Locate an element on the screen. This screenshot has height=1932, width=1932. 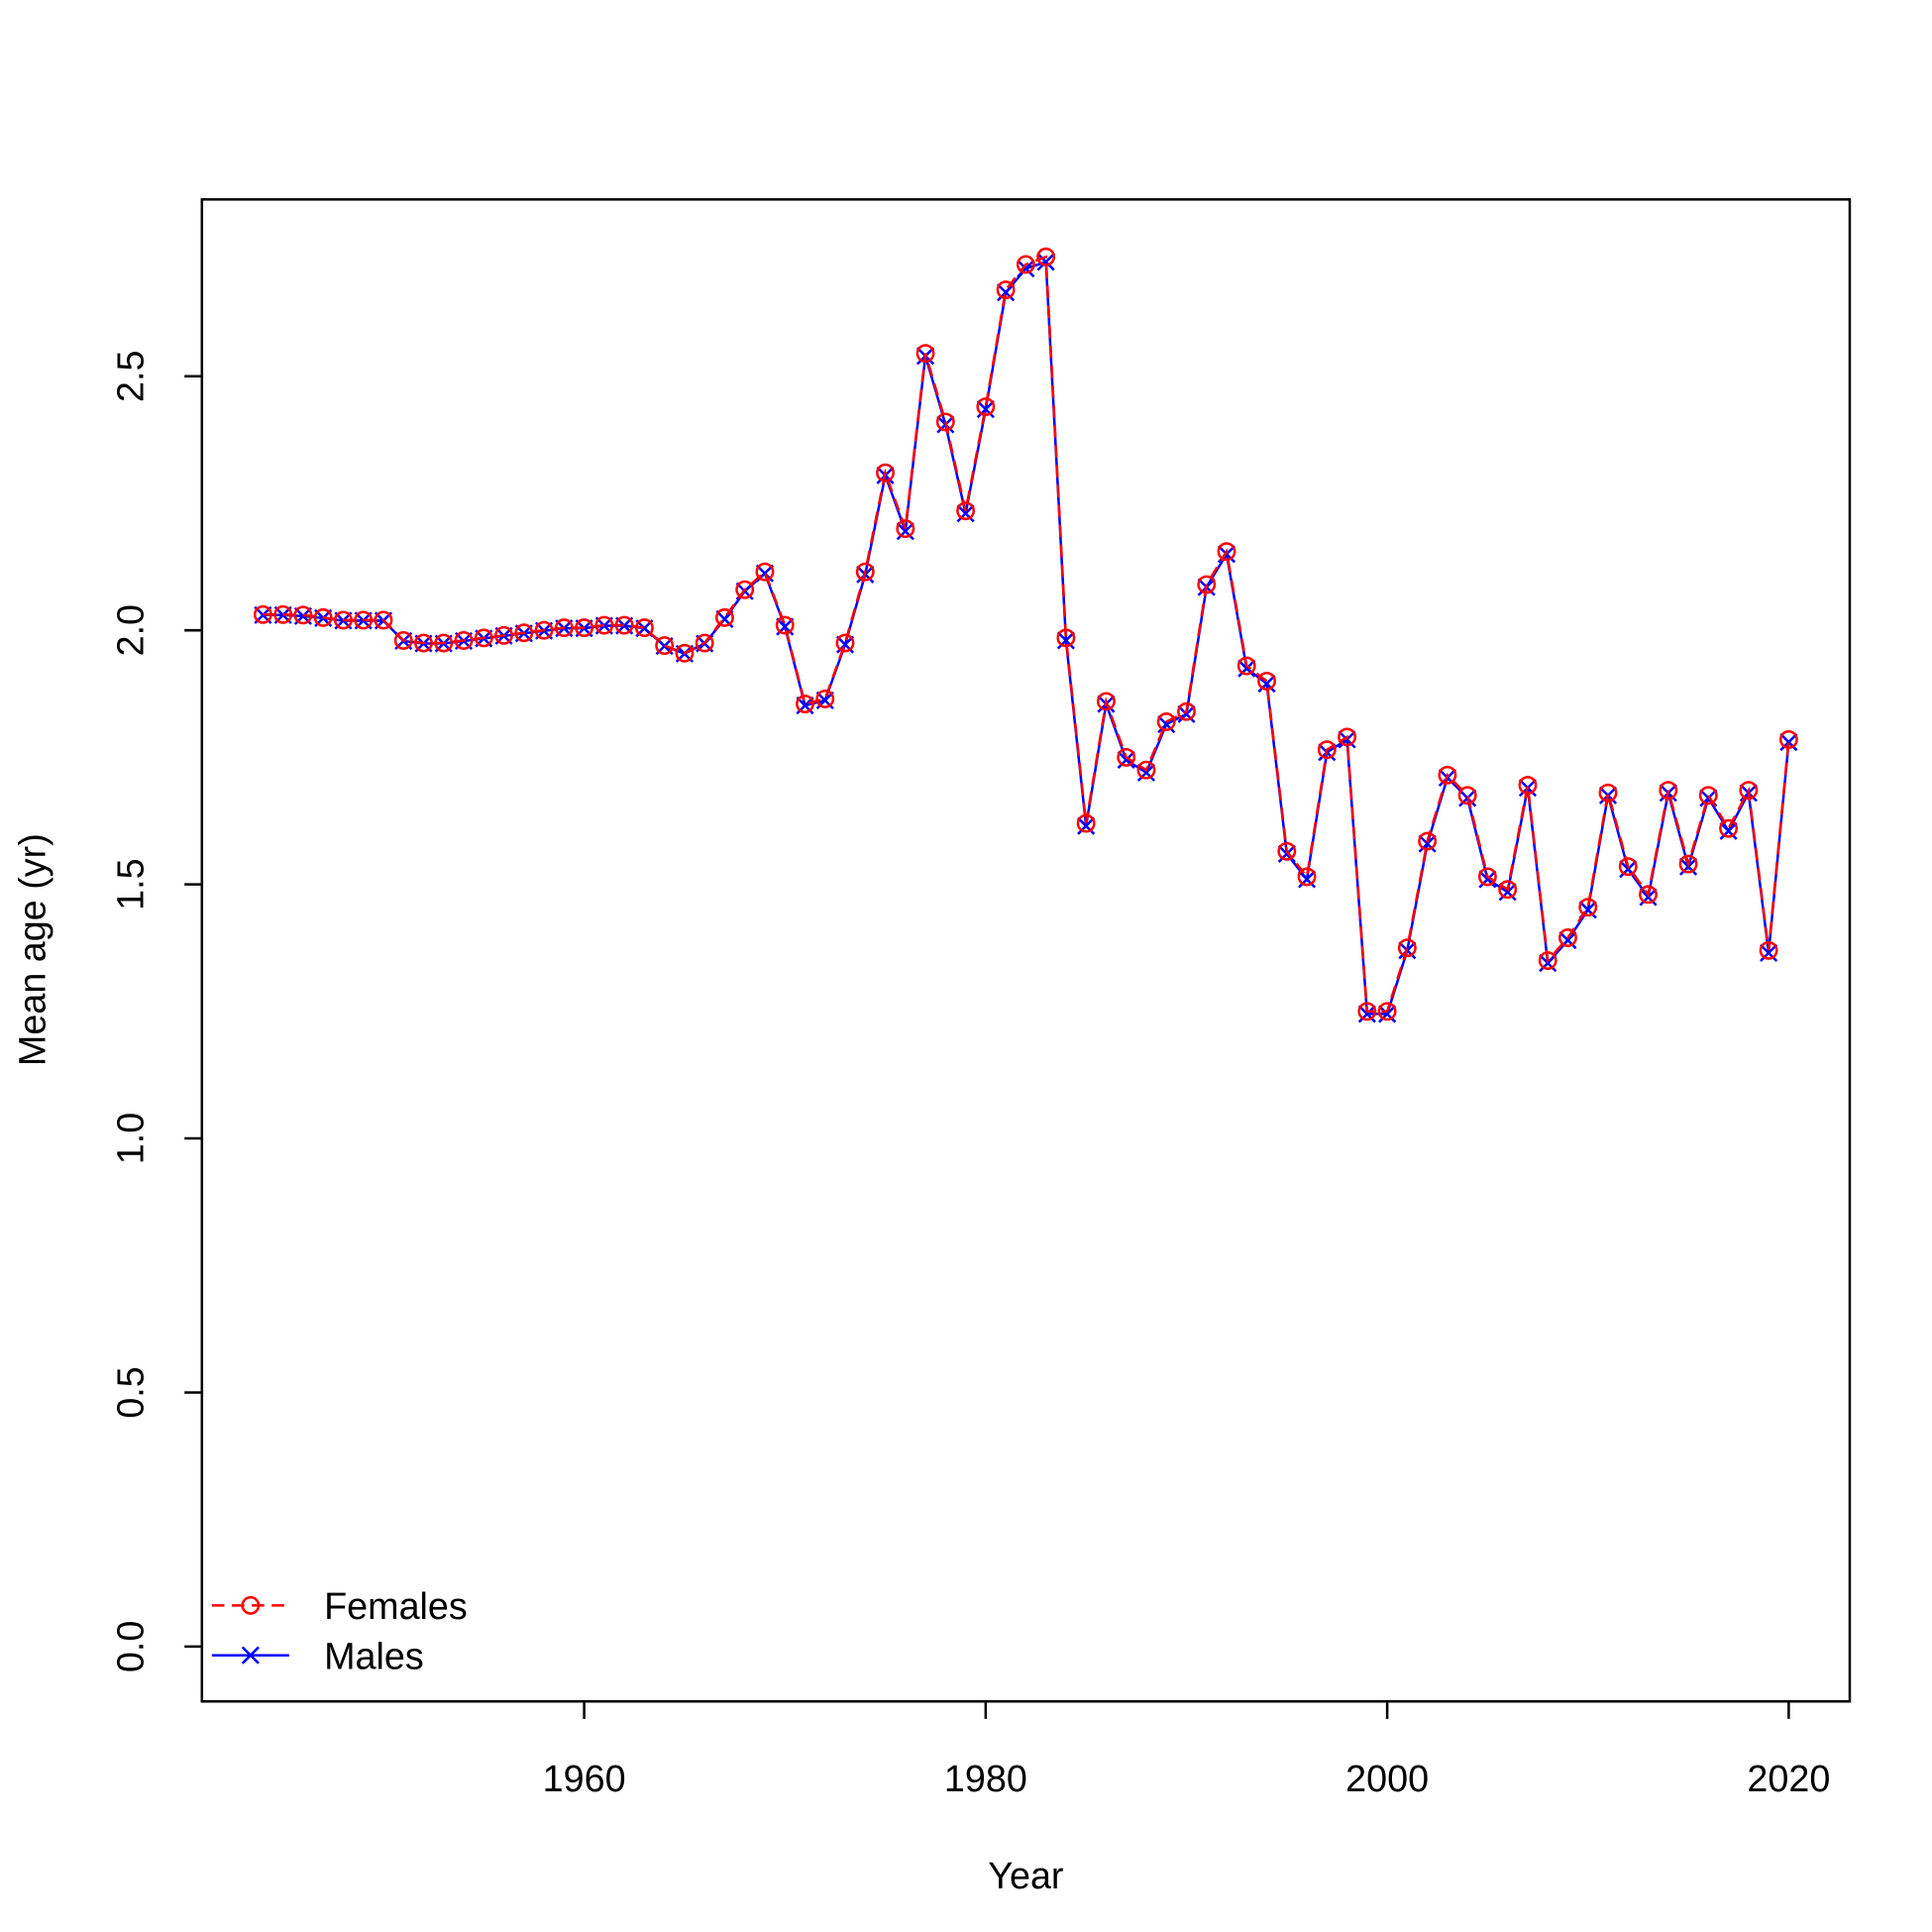
x-tick-label: 2000 is located at coordinates (1387, 1778).